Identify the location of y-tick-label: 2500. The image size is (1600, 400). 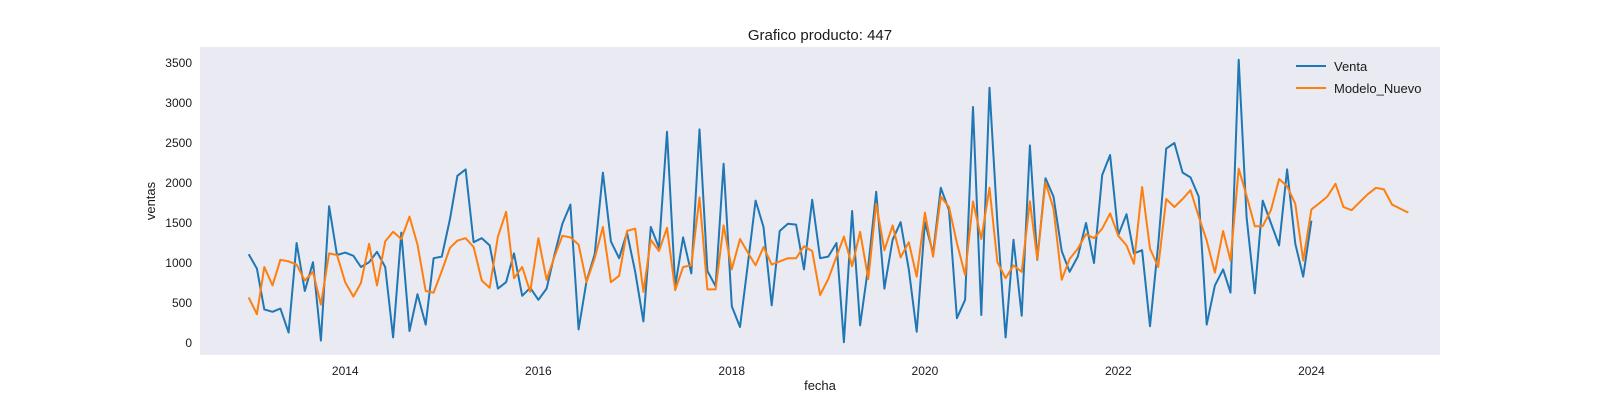
(178, 143).